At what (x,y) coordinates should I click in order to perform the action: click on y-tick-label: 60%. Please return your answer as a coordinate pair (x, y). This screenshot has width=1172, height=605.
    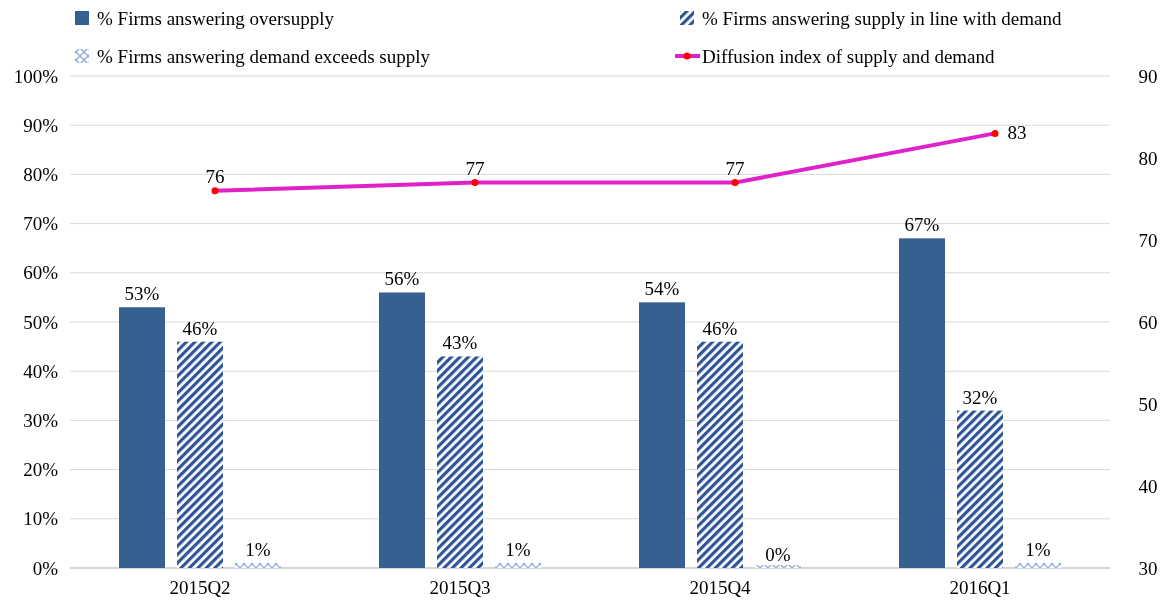
    Looking at the image, I should click on (41, 273).